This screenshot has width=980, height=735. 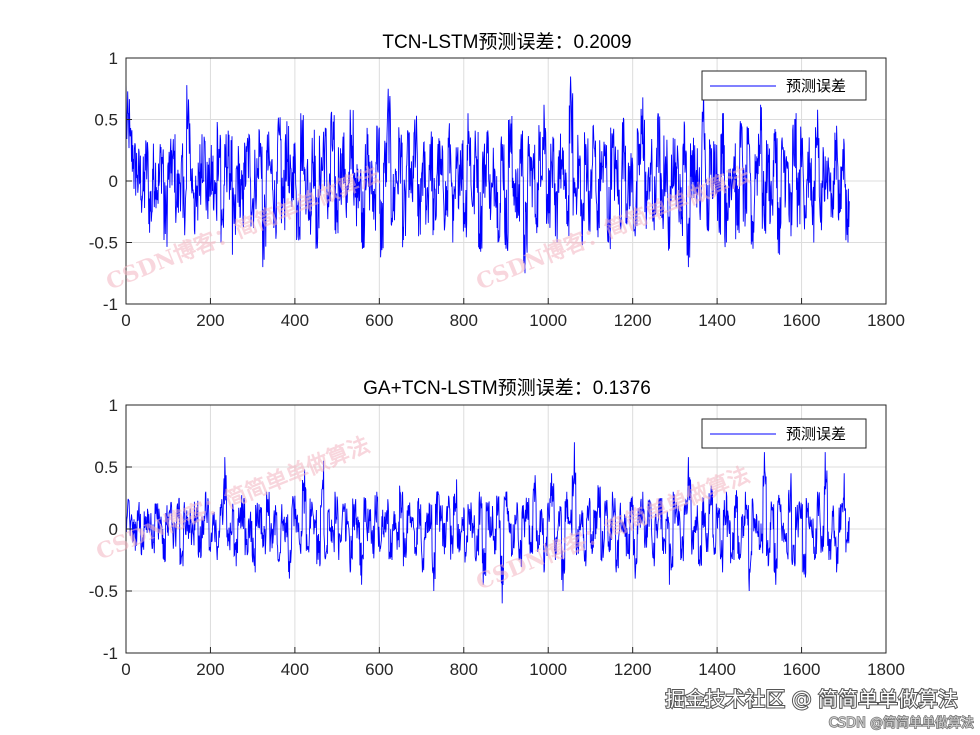 What do you see at coordinates (513, 314) in the screenshot?
I see `subplot-1-x-ticks: 0 200 400 600 800 1000 1200 1400 1600 1800` at bounding box center [513, 314].